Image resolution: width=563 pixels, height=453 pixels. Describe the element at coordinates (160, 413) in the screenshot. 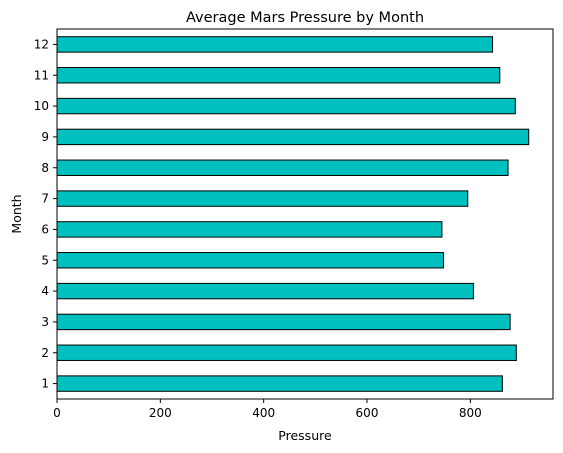

I see `x-tick-label: 200` at that location.